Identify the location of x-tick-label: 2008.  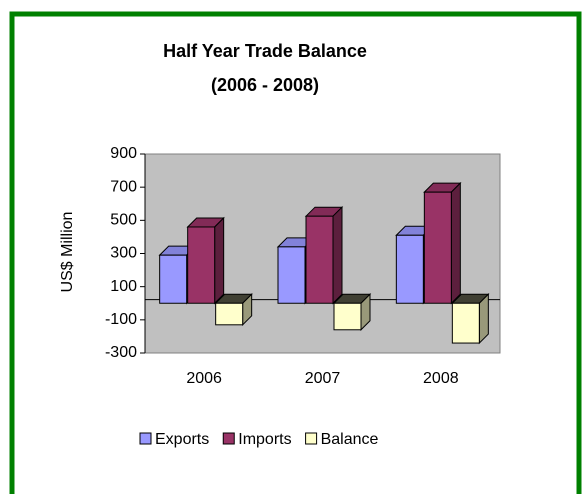
(441, 378).